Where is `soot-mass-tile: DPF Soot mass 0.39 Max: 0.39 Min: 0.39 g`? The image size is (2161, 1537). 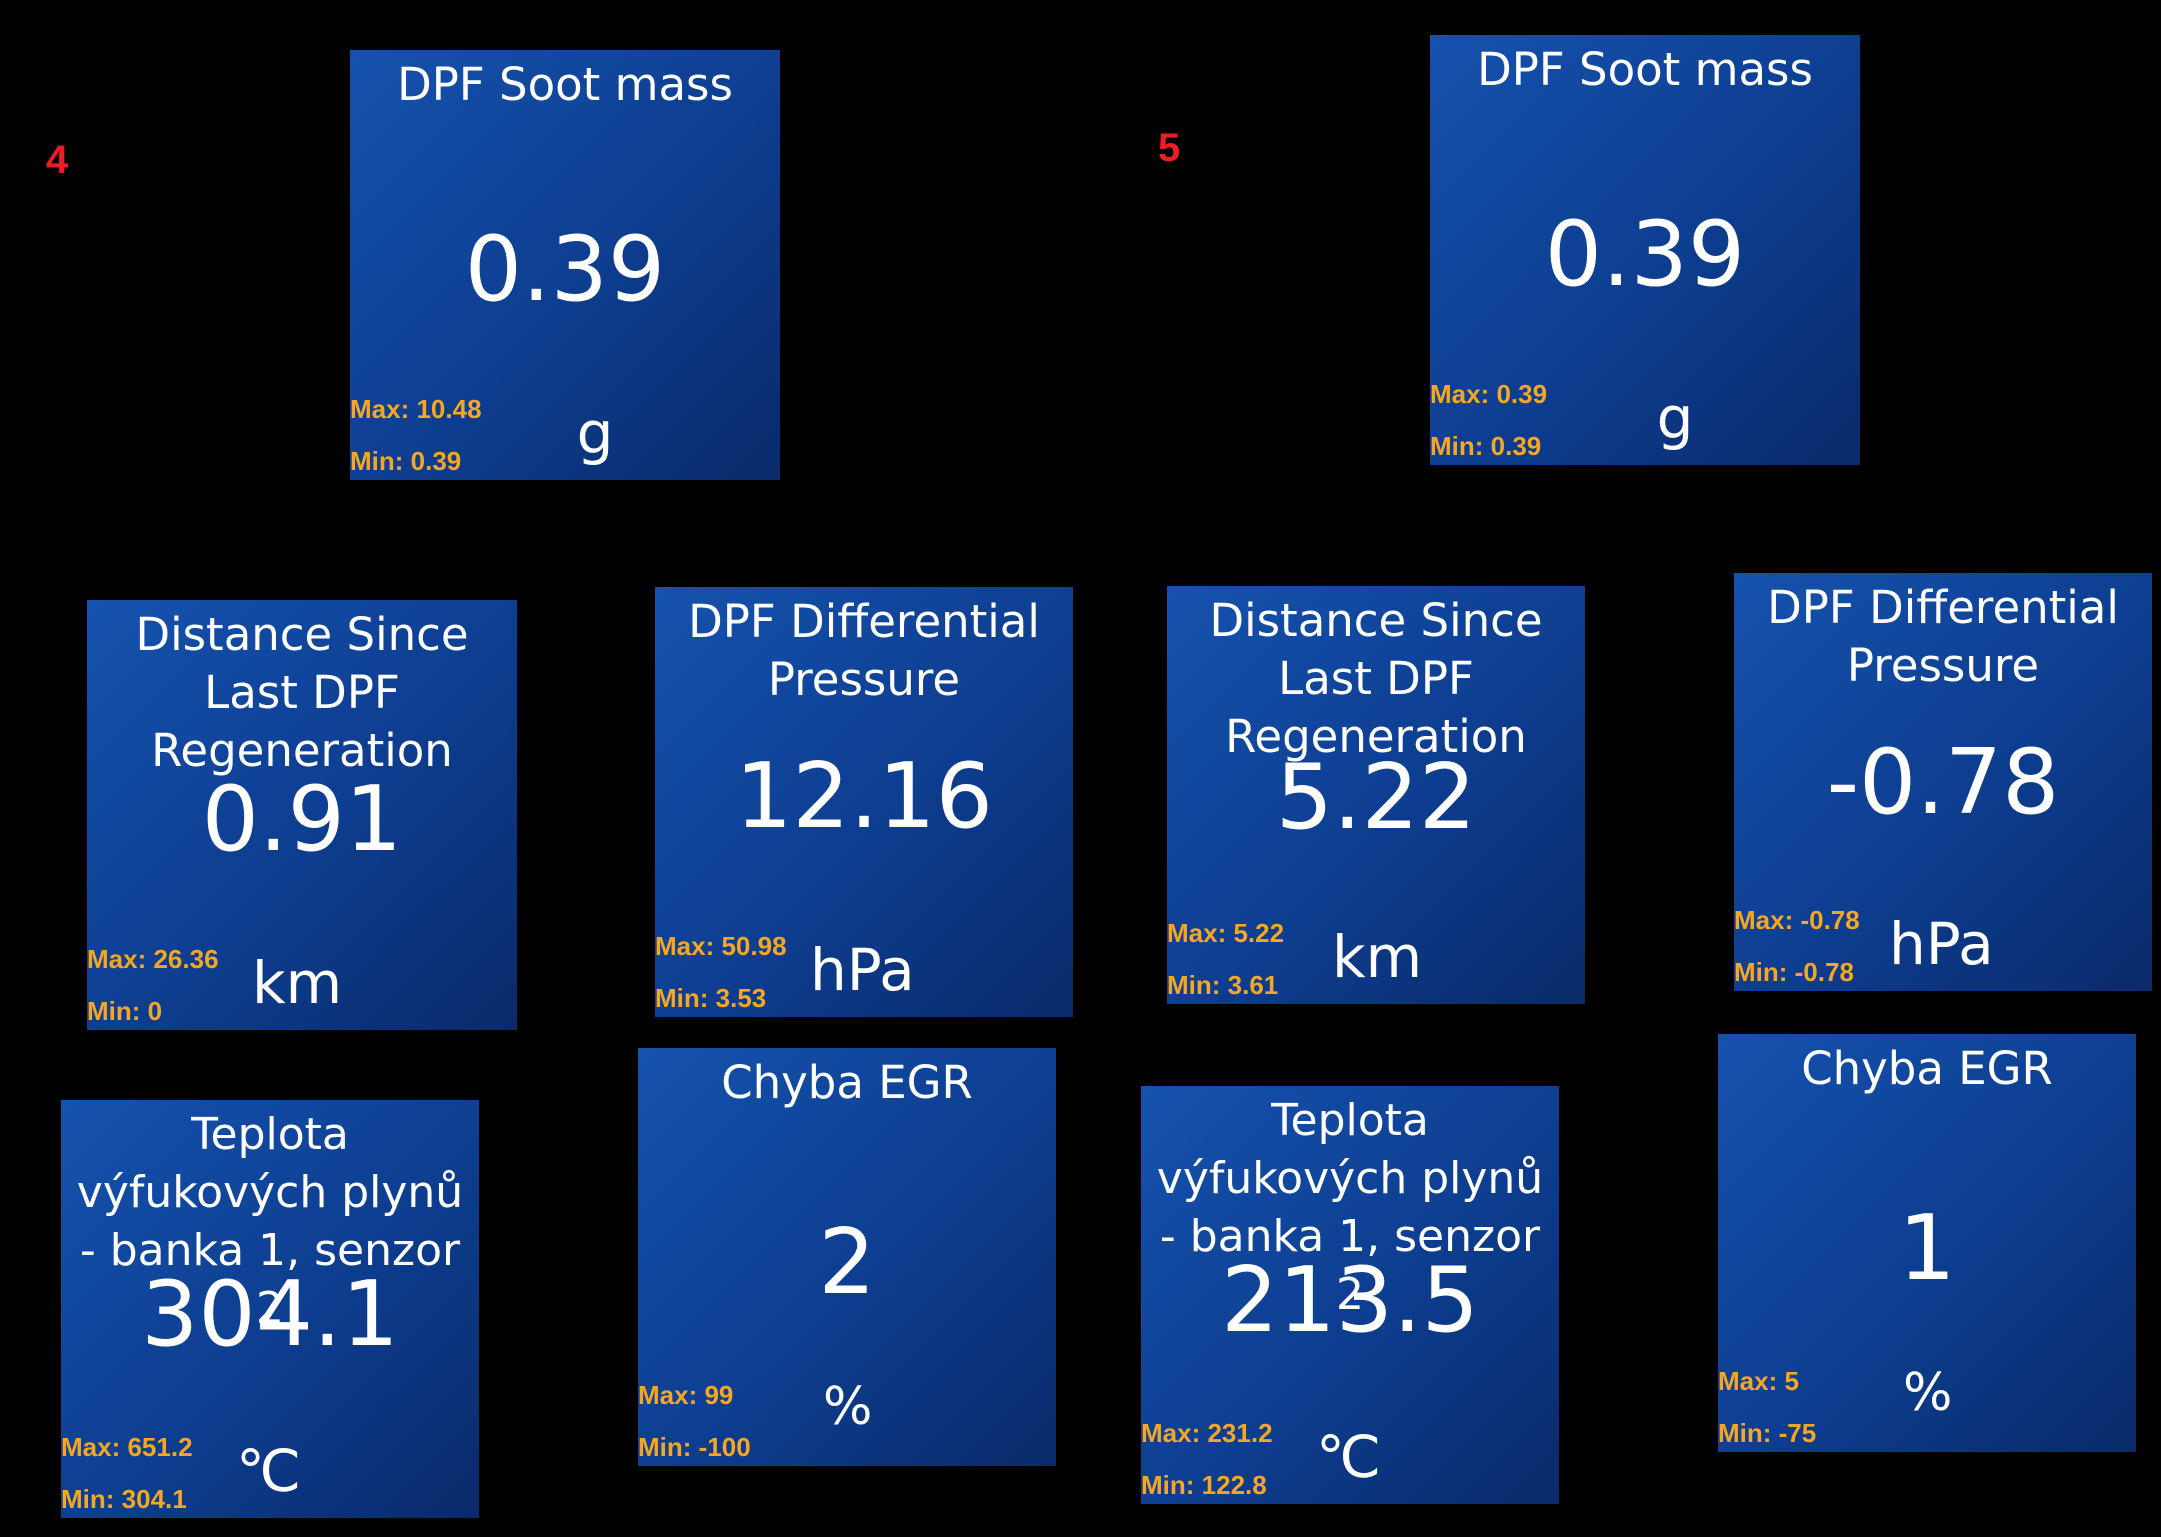 soot-mass-tile: DPF Soot mass 0.39 Max: 0.39 Min: 0.39 g is located at coordinates (1645, 250).